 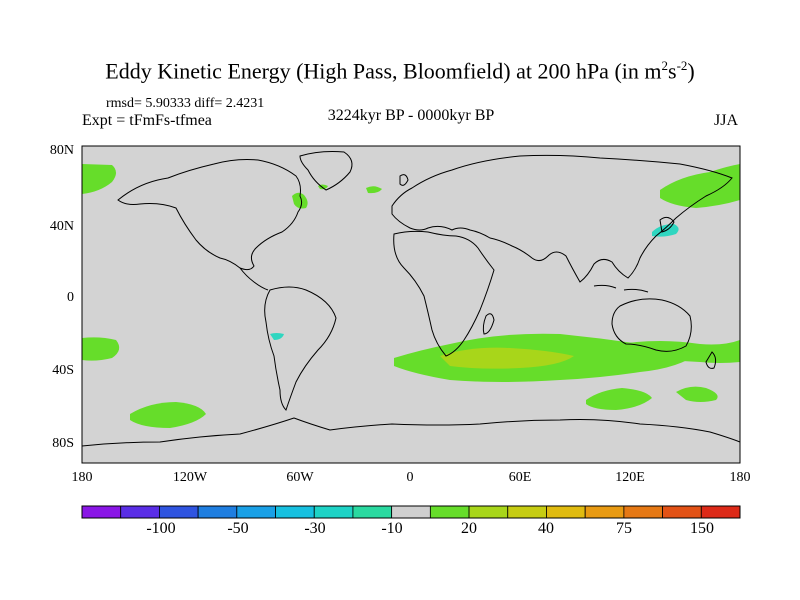 I want to click on coast-japan, so click(x=667, y=224).